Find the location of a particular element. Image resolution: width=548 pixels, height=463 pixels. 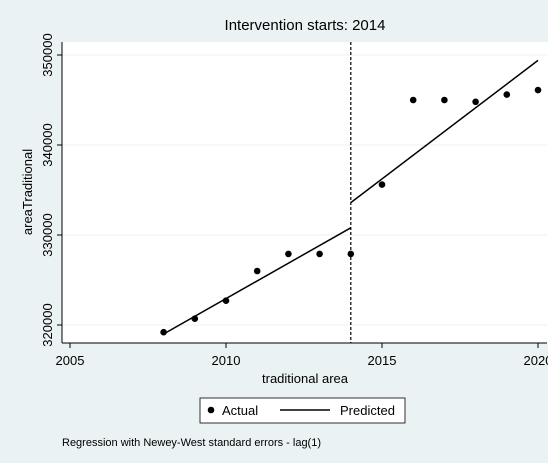

chart-title: Intervention starts: 2014 is located at coordinates (305, 25).